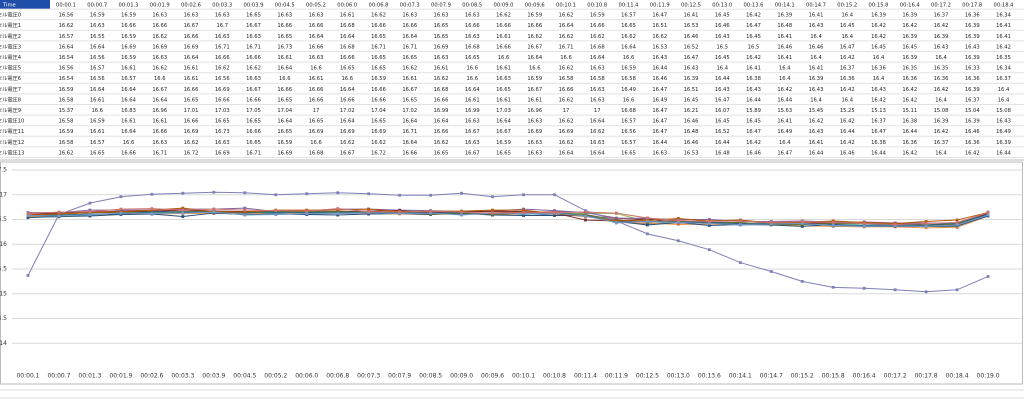 The image size is (1024, 400). I want to click on x-tick-label: 00:11.4, so click(585, 376).